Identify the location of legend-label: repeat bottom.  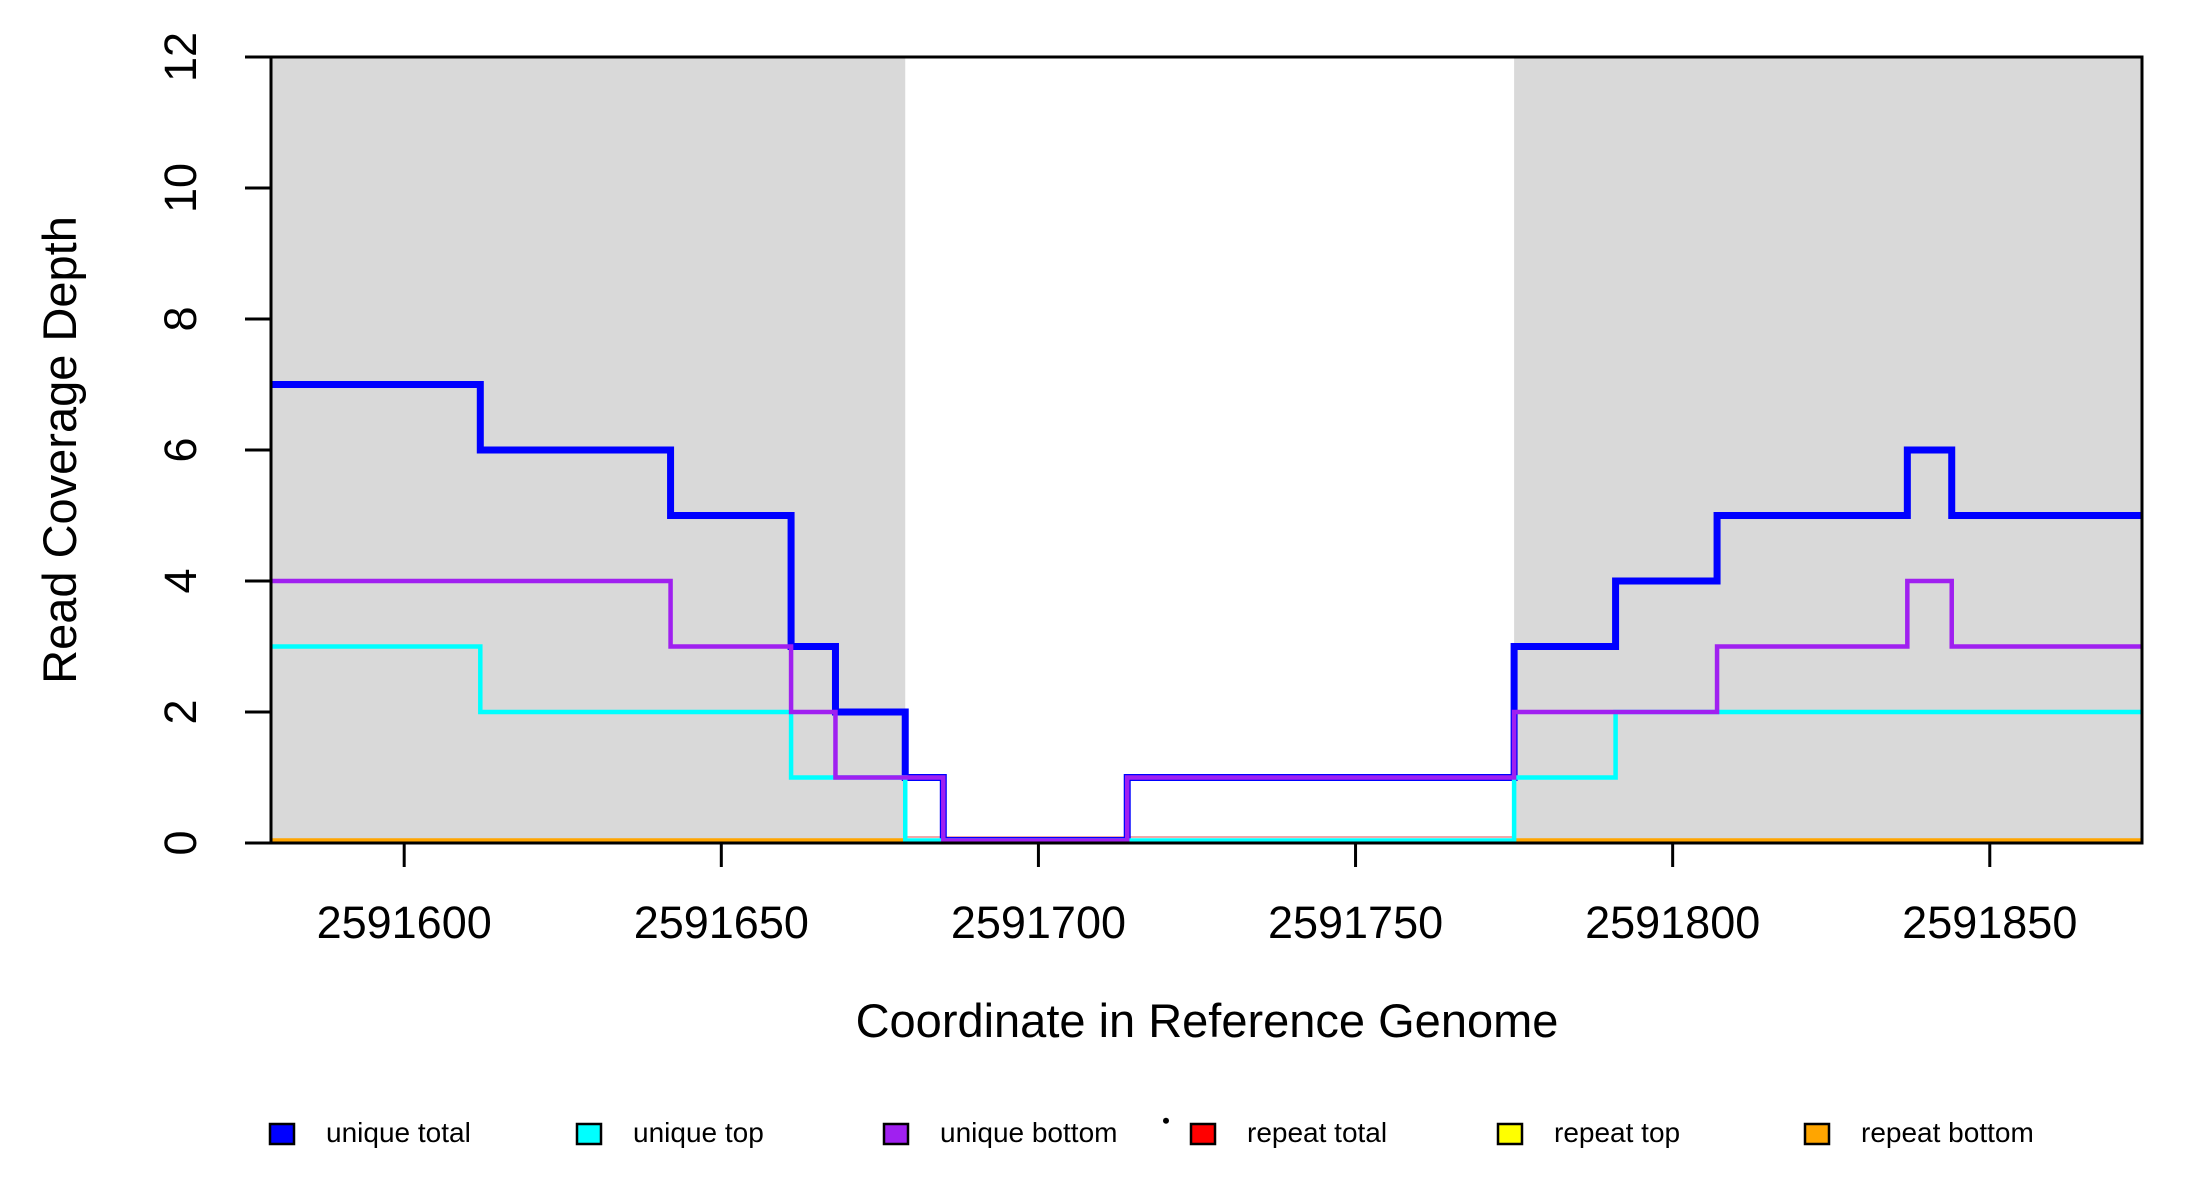
(1947, 1132).